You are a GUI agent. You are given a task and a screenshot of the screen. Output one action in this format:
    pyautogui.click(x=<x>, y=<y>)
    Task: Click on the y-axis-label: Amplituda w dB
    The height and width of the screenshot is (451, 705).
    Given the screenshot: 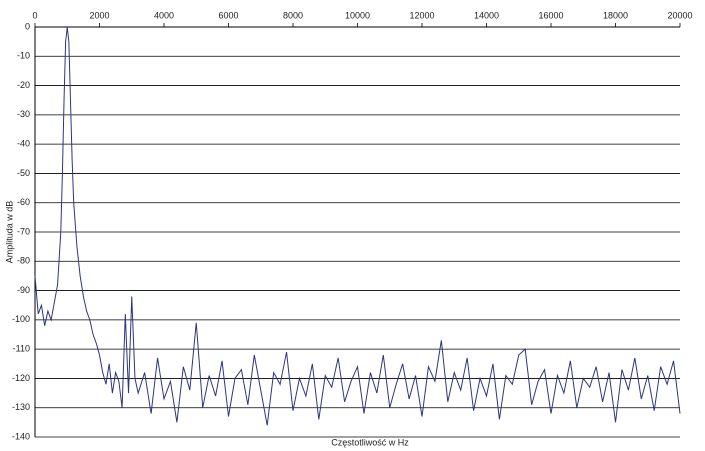 What is the action you would take?
    pyautogui.click(x=9, y=232)
    